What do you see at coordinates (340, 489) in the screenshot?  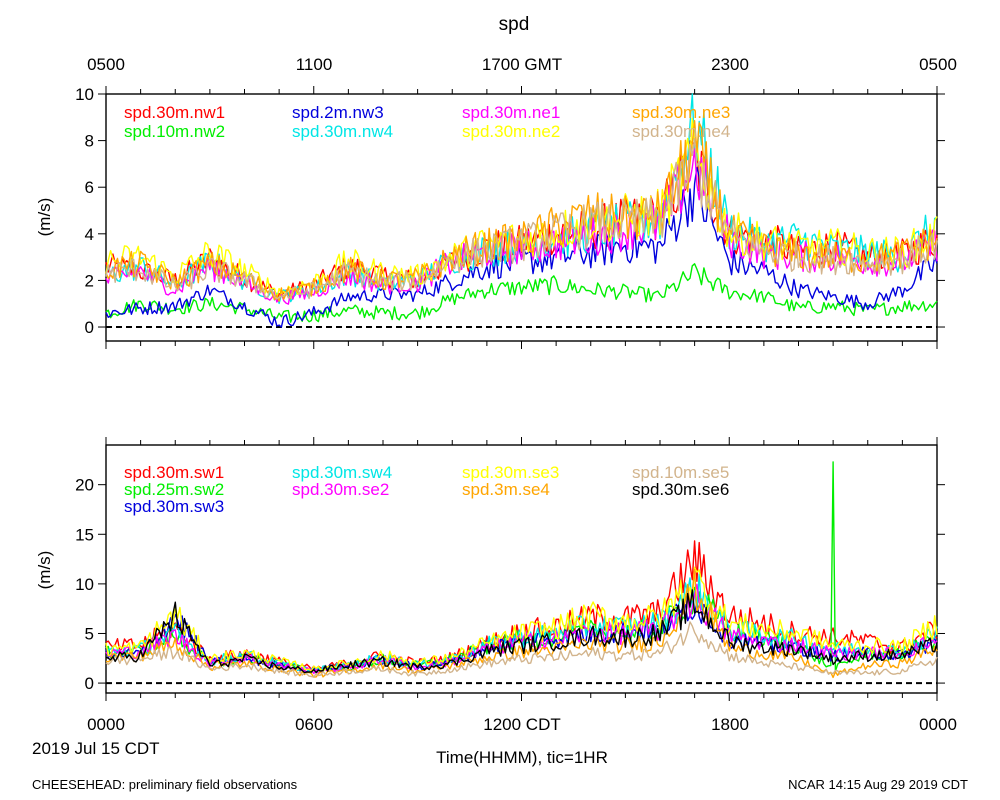 I see `legend-entry: spd.30m.se2` at bounding box center [340, 489].